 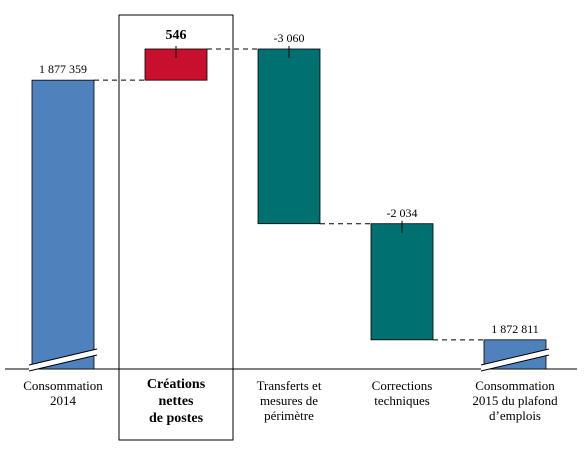 I want to click on value-label-2: -3 060, so click(x=289, y=38).